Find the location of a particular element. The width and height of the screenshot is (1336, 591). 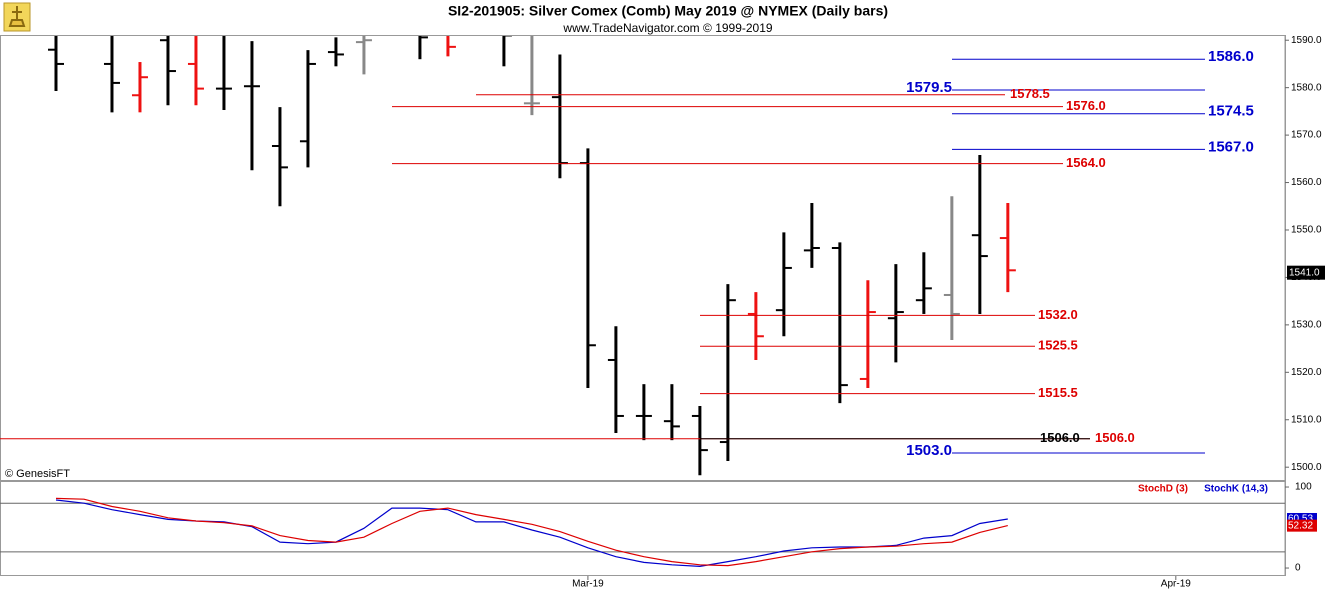

legend-entry: StochD (3) is located at coordinates (1163, 489).